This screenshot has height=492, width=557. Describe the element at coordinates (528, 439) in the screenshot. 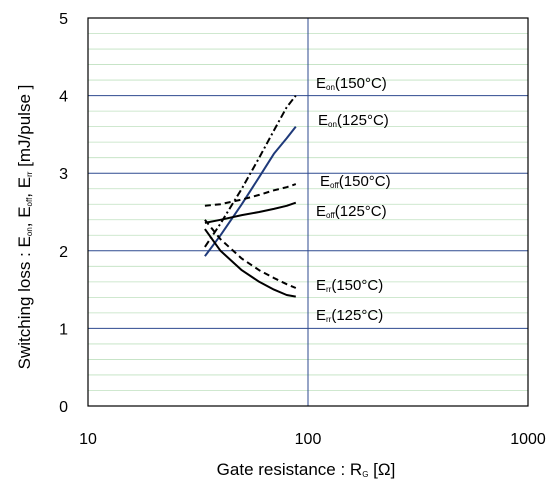

I see `x-tick-label: 1000` at that location.